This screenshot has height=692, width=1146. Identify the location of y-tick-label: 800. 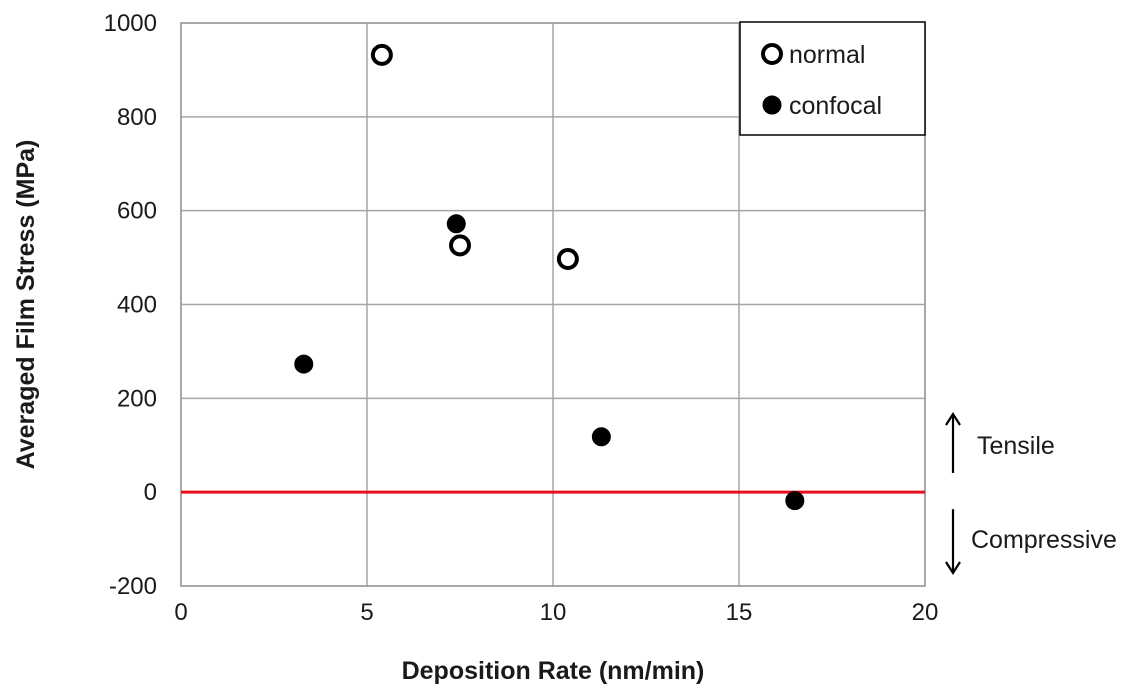
(137, 117).